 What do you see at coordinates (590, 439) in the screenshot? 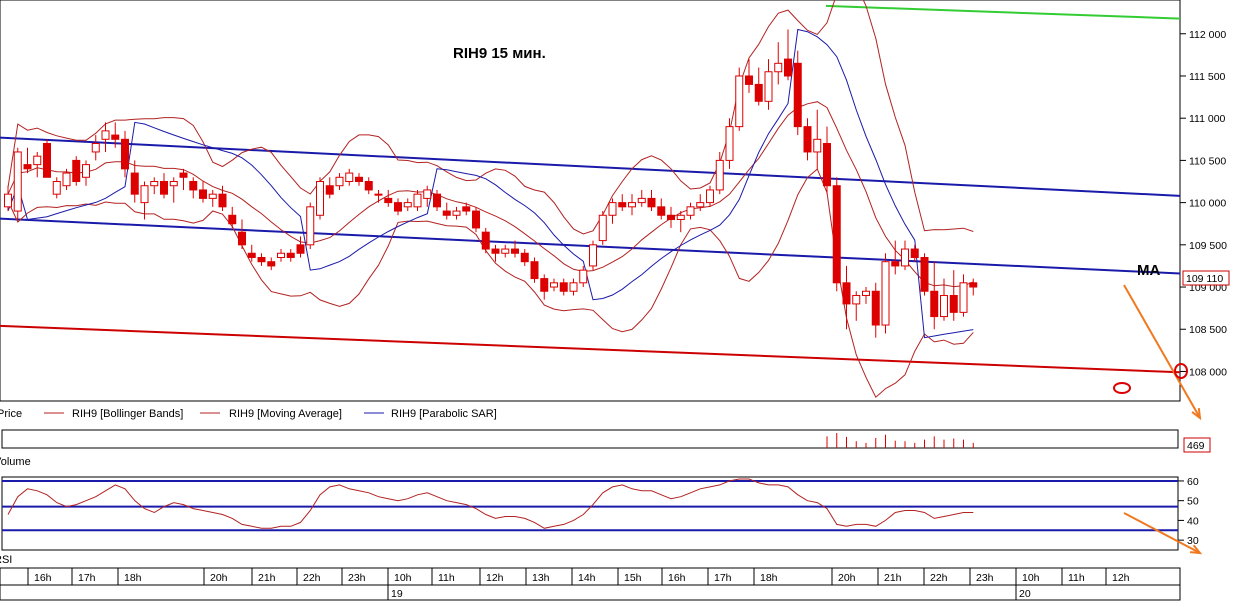
I see `volume-panel-frame` at bounding box center [590, 439].